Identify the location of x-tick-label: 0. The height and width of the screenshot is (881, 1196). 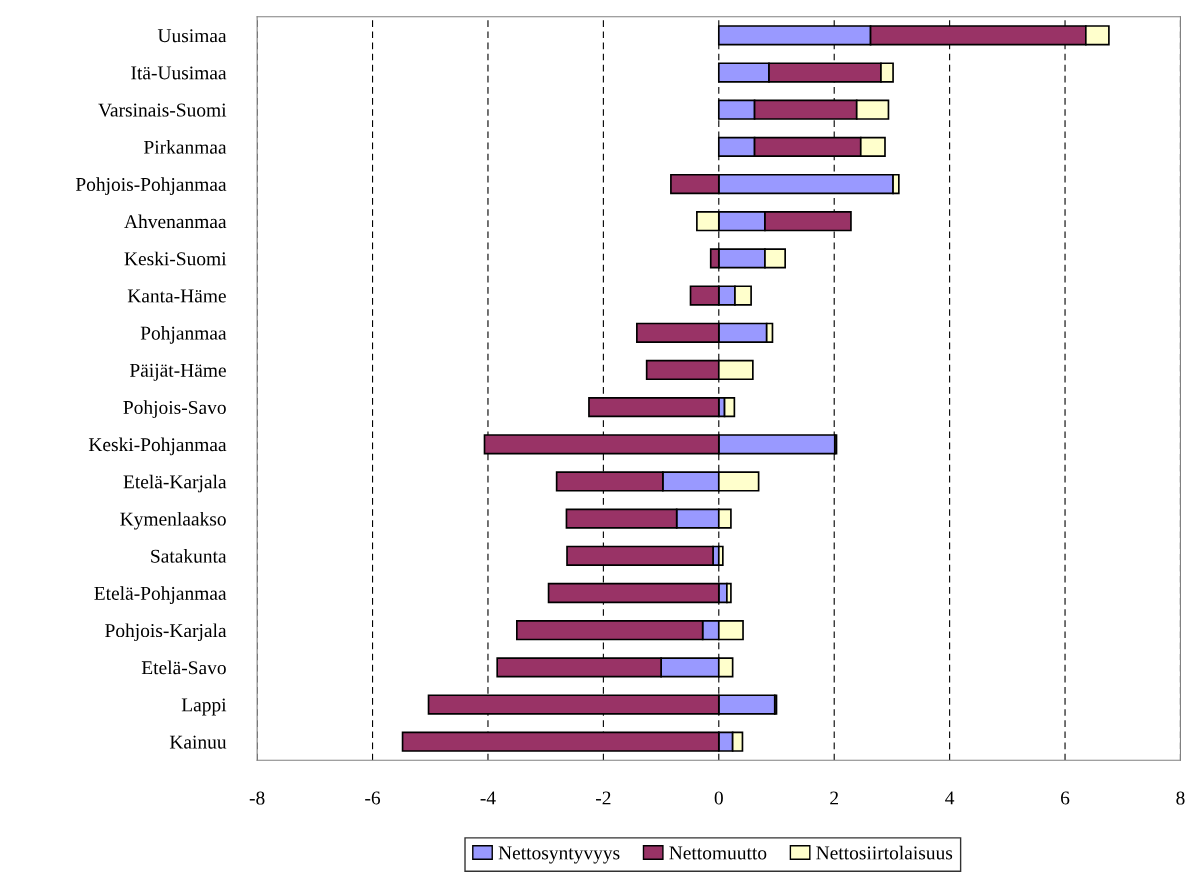
(718, 798).